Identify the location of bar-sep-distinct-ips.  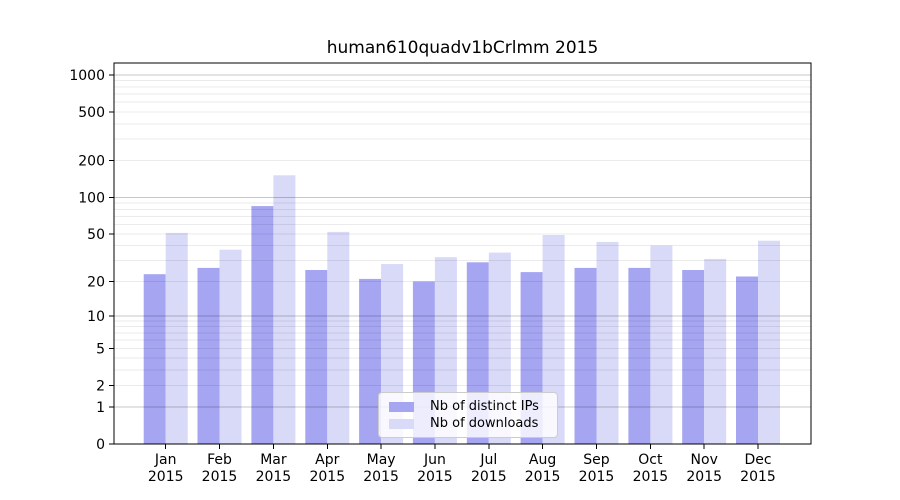
(585, 355).